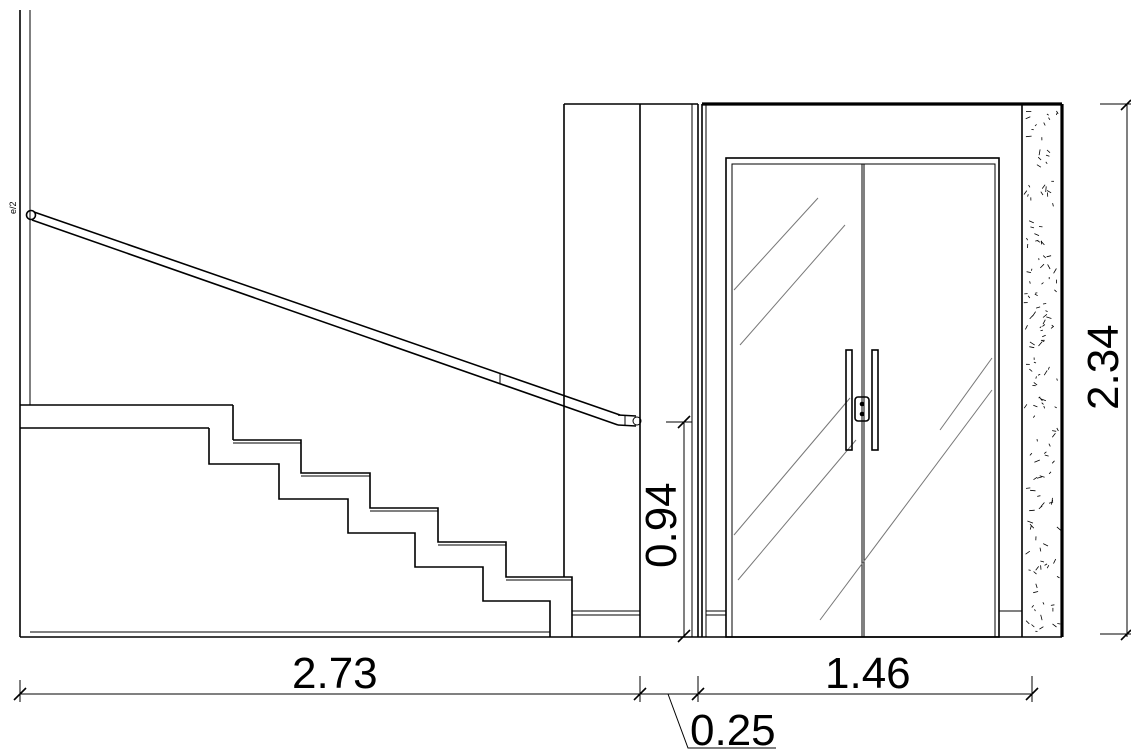  I want to click on dim-stair-width: 2.73, so click(335, 673).